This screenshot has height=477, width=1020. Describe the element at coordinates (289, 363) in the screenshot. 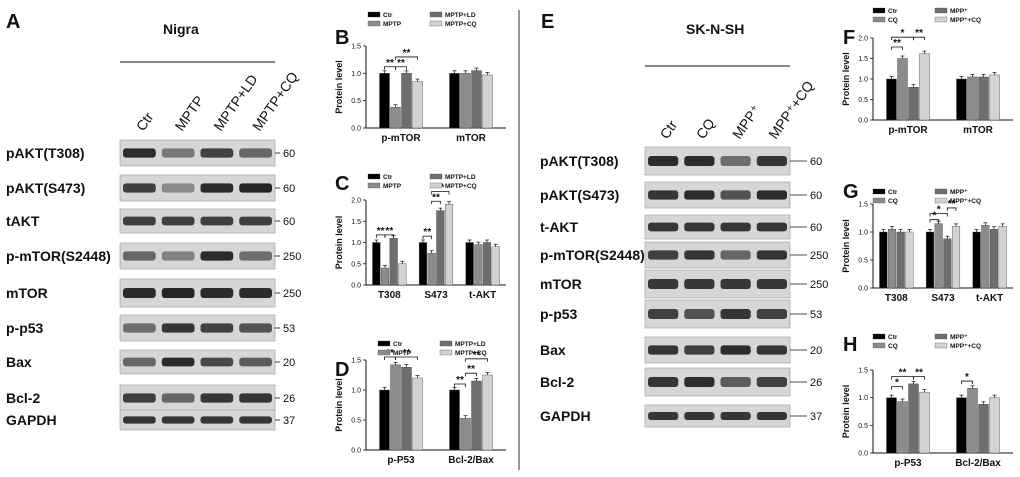

I see `mw-label: 20` at that location.